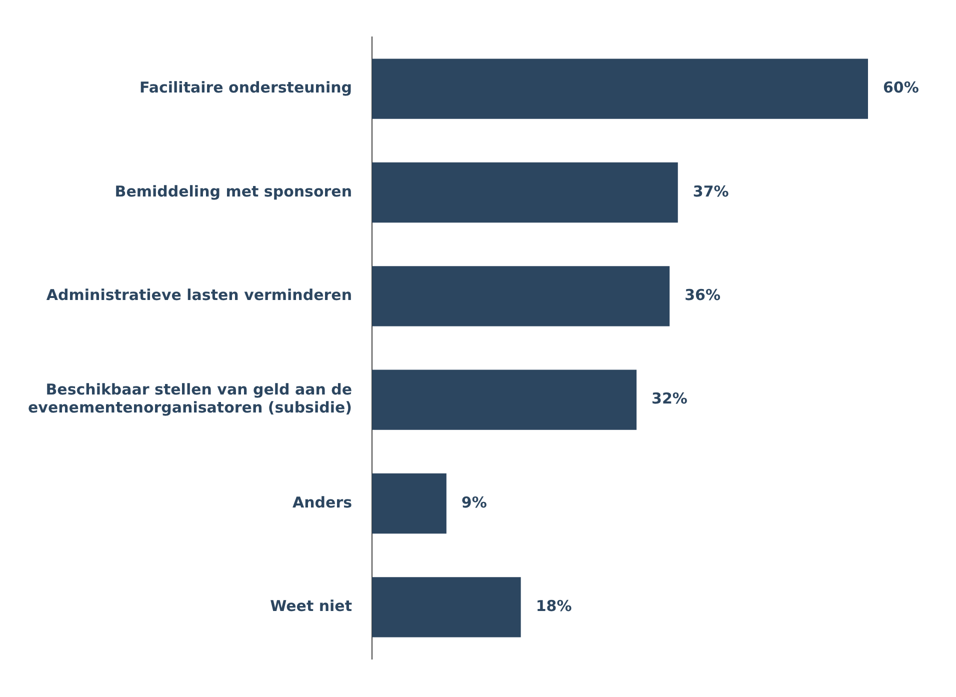 This screenshot has width=956, height=697. I want to click on data-label: 60%, so click(901, 87).